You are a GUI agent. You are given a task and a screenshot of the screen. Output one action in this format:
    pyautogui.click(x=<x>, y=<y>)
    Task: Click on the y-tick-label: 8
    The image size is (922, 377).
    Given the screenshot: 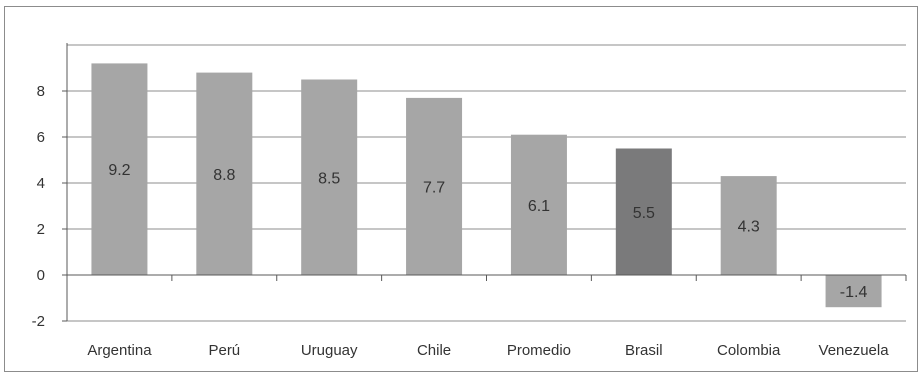 What is the action you would take?
    pyautogui.click(x=41, y=91)
    